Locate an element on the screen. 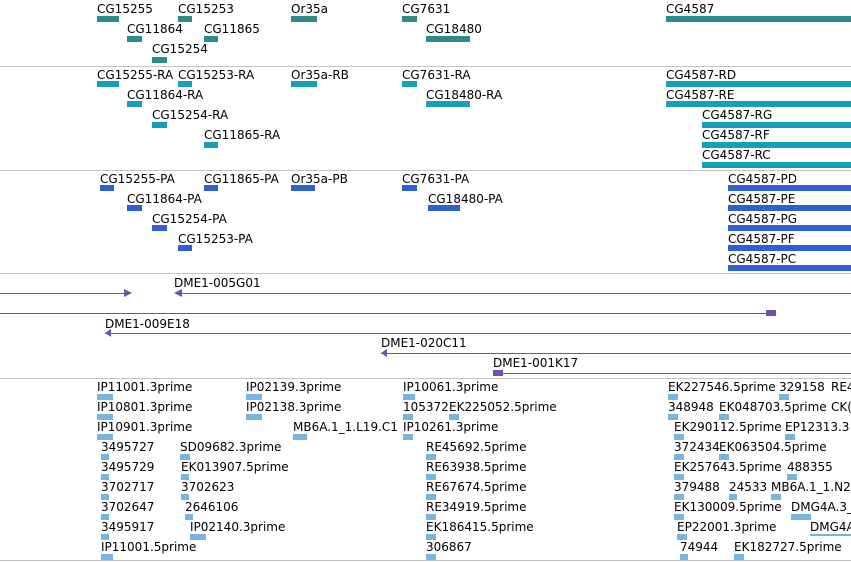  protein-label: CG4587-PC is located at coordinates (762, 259).